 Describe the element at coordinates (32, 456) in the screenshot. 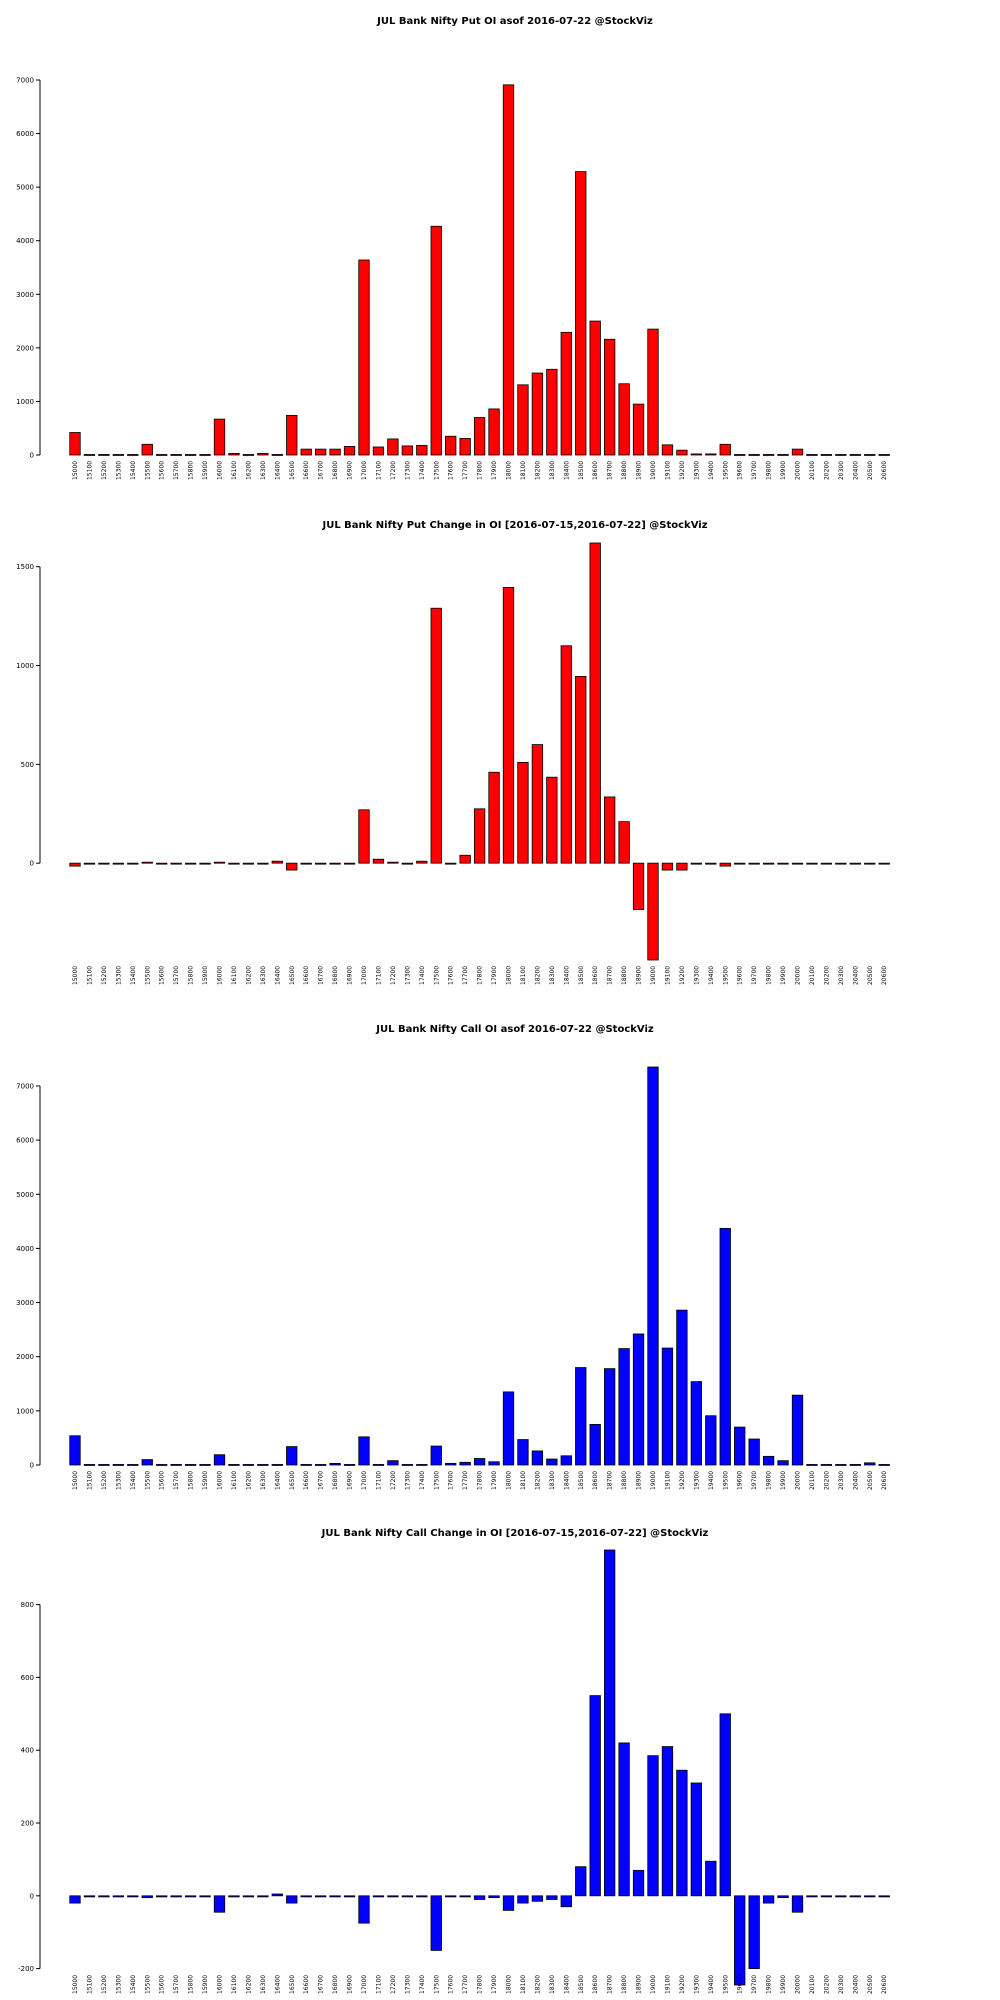

I see `put-oi-y-tick-label: 0` at that location.